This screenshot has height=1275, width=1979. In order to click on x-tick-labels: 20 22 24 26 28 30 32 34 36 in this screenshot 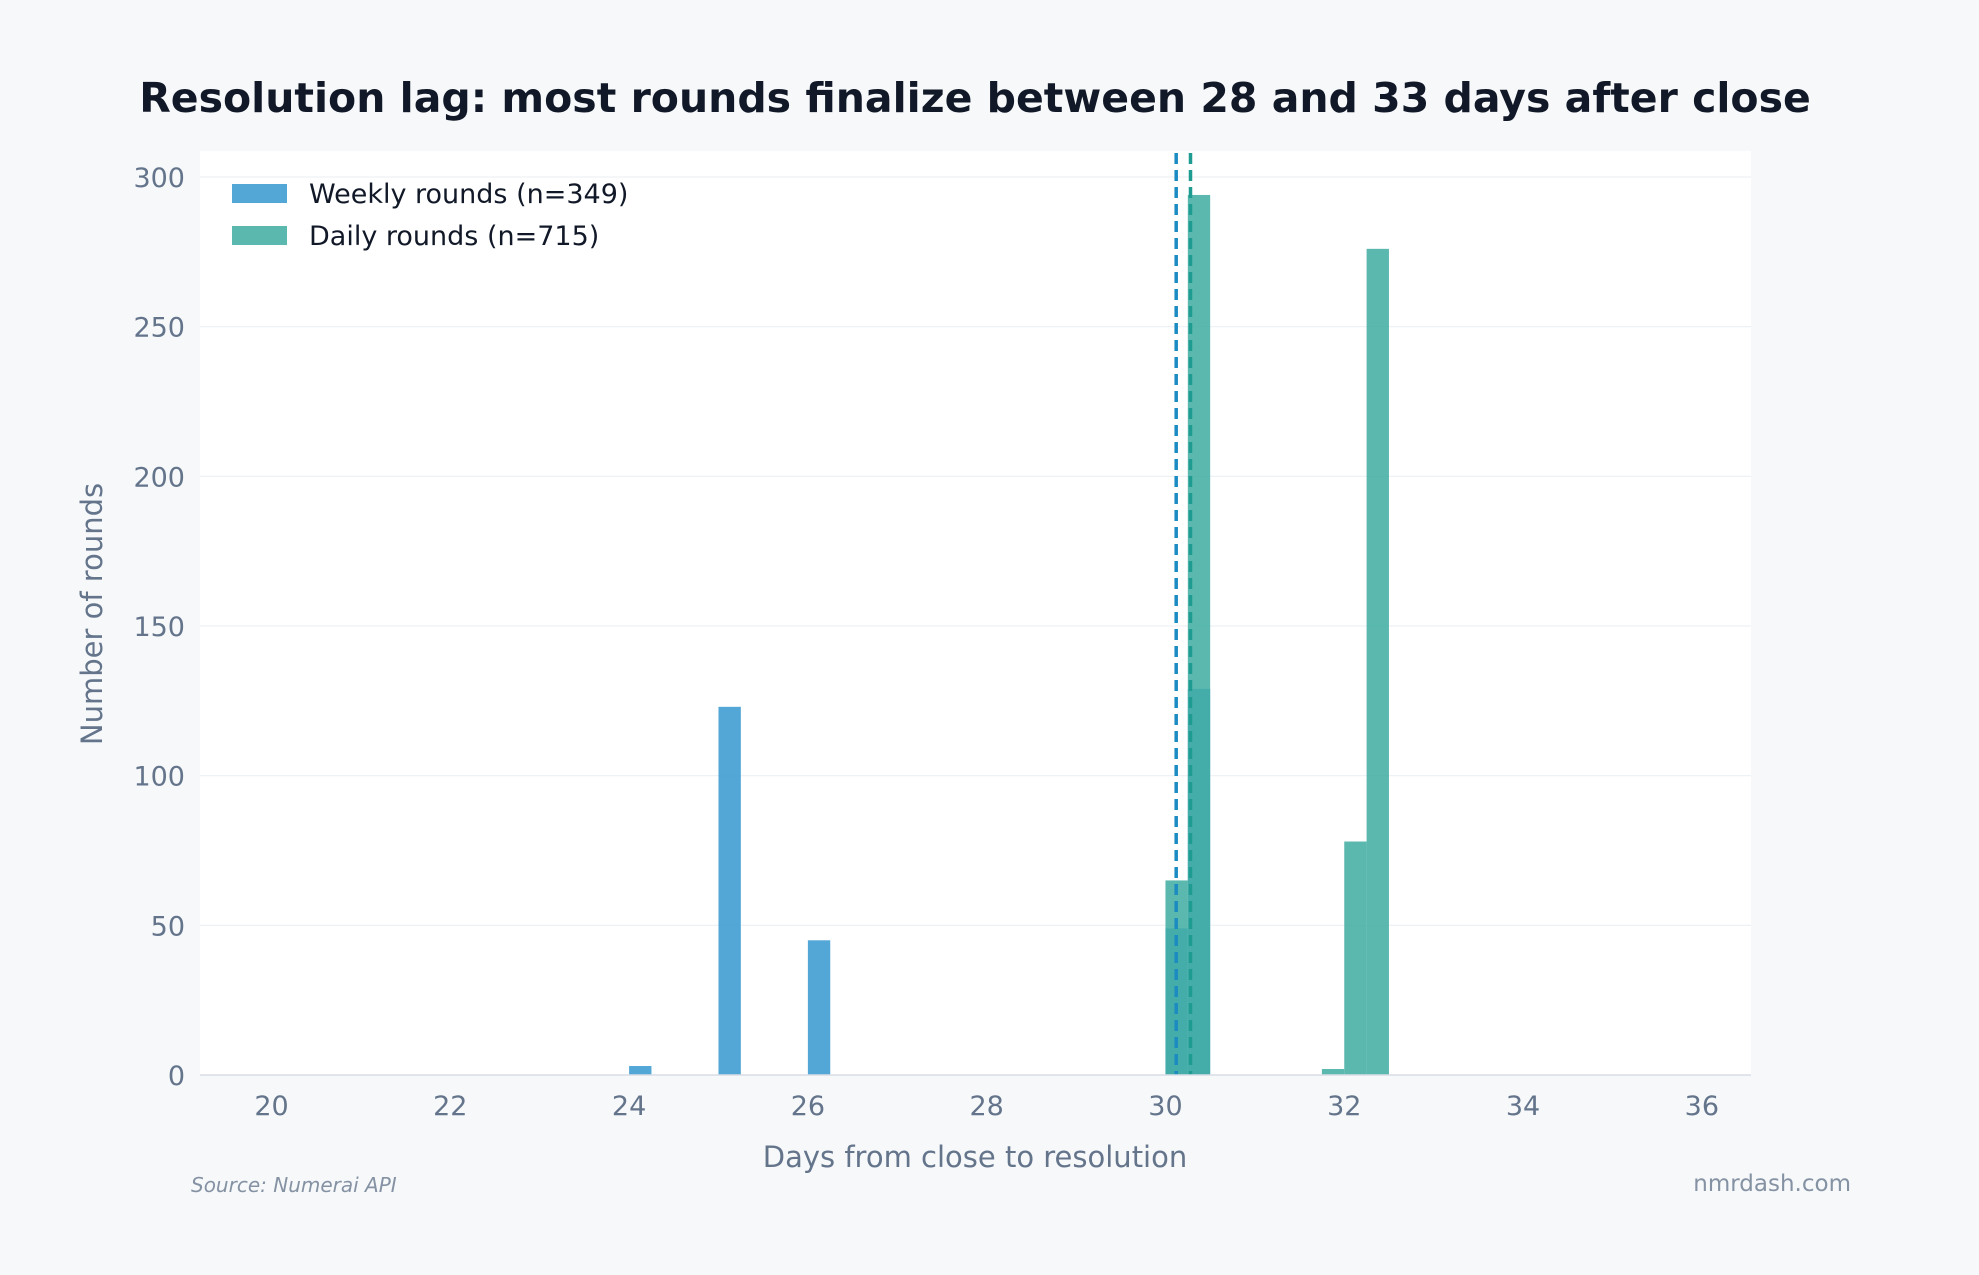, I will do `click(986, 1106)`.